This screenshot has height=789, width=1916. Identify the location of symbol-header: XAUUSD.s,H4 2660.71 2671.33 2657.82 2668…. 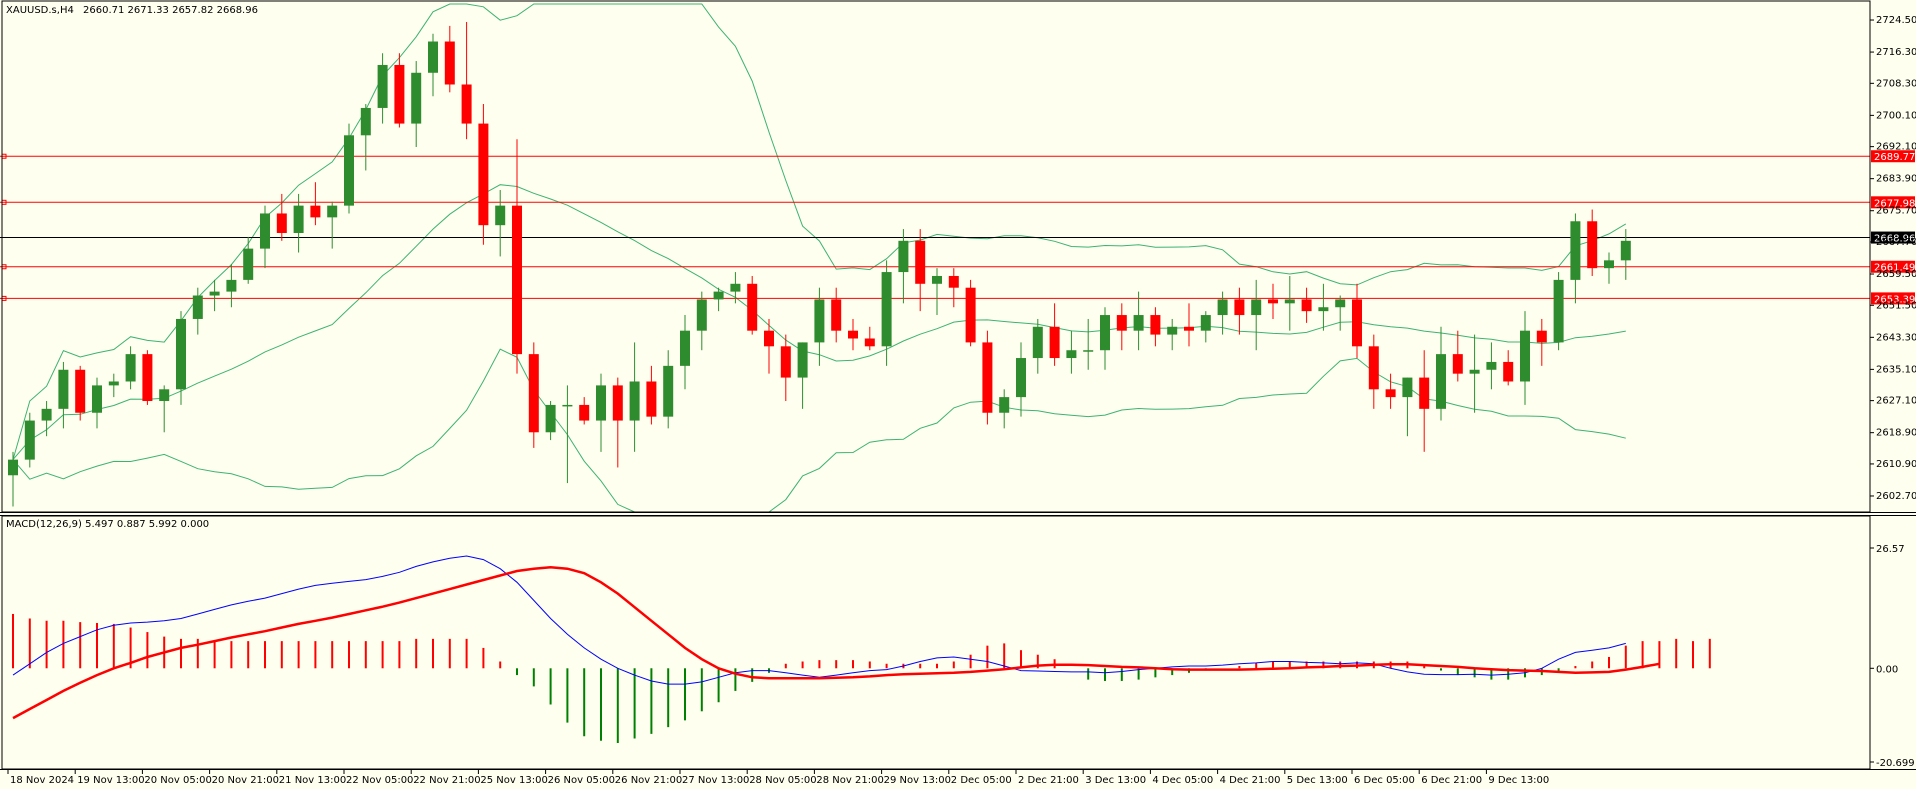
(132, 10).